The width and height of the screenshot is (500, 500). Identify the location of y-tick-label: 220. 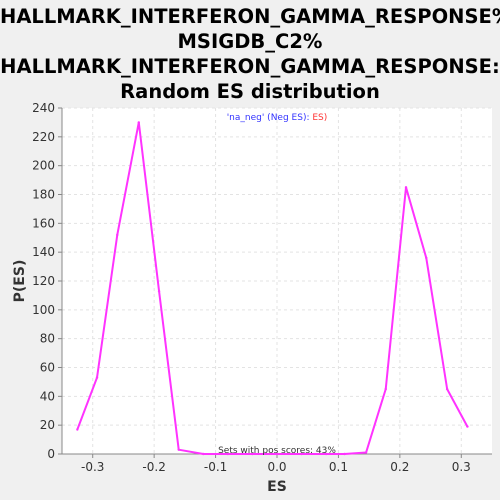
(43, 137).